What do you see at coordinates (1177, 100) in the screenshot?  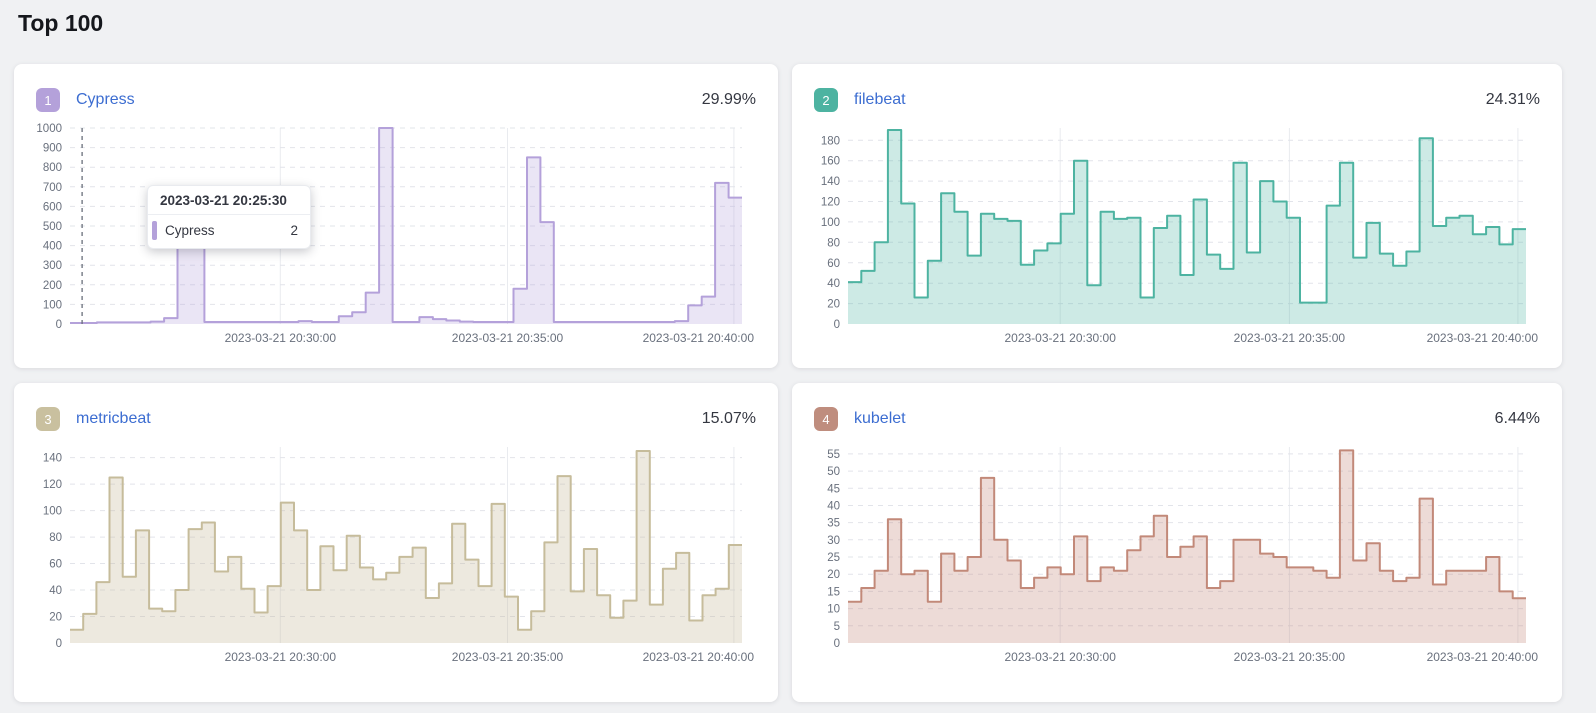 I see `panel-header: 2 filebeat 24.31%` at bounding box center [1177, 100].